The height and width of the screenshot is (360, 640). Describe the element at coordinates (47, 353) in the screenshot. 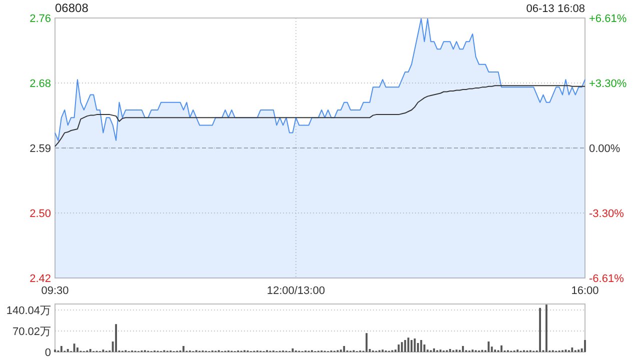

I see `y-tick-label: 0` at that location.